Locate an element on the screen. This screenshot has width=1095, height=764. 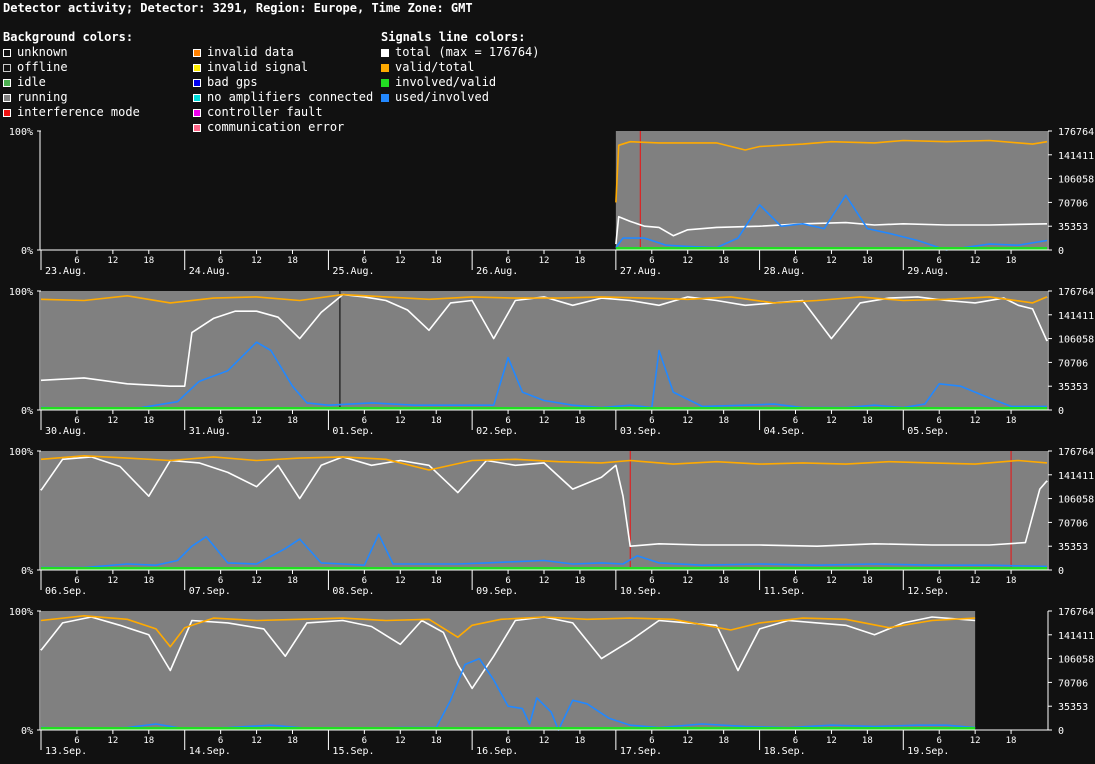
running-background is located at coordinates (544, 350).